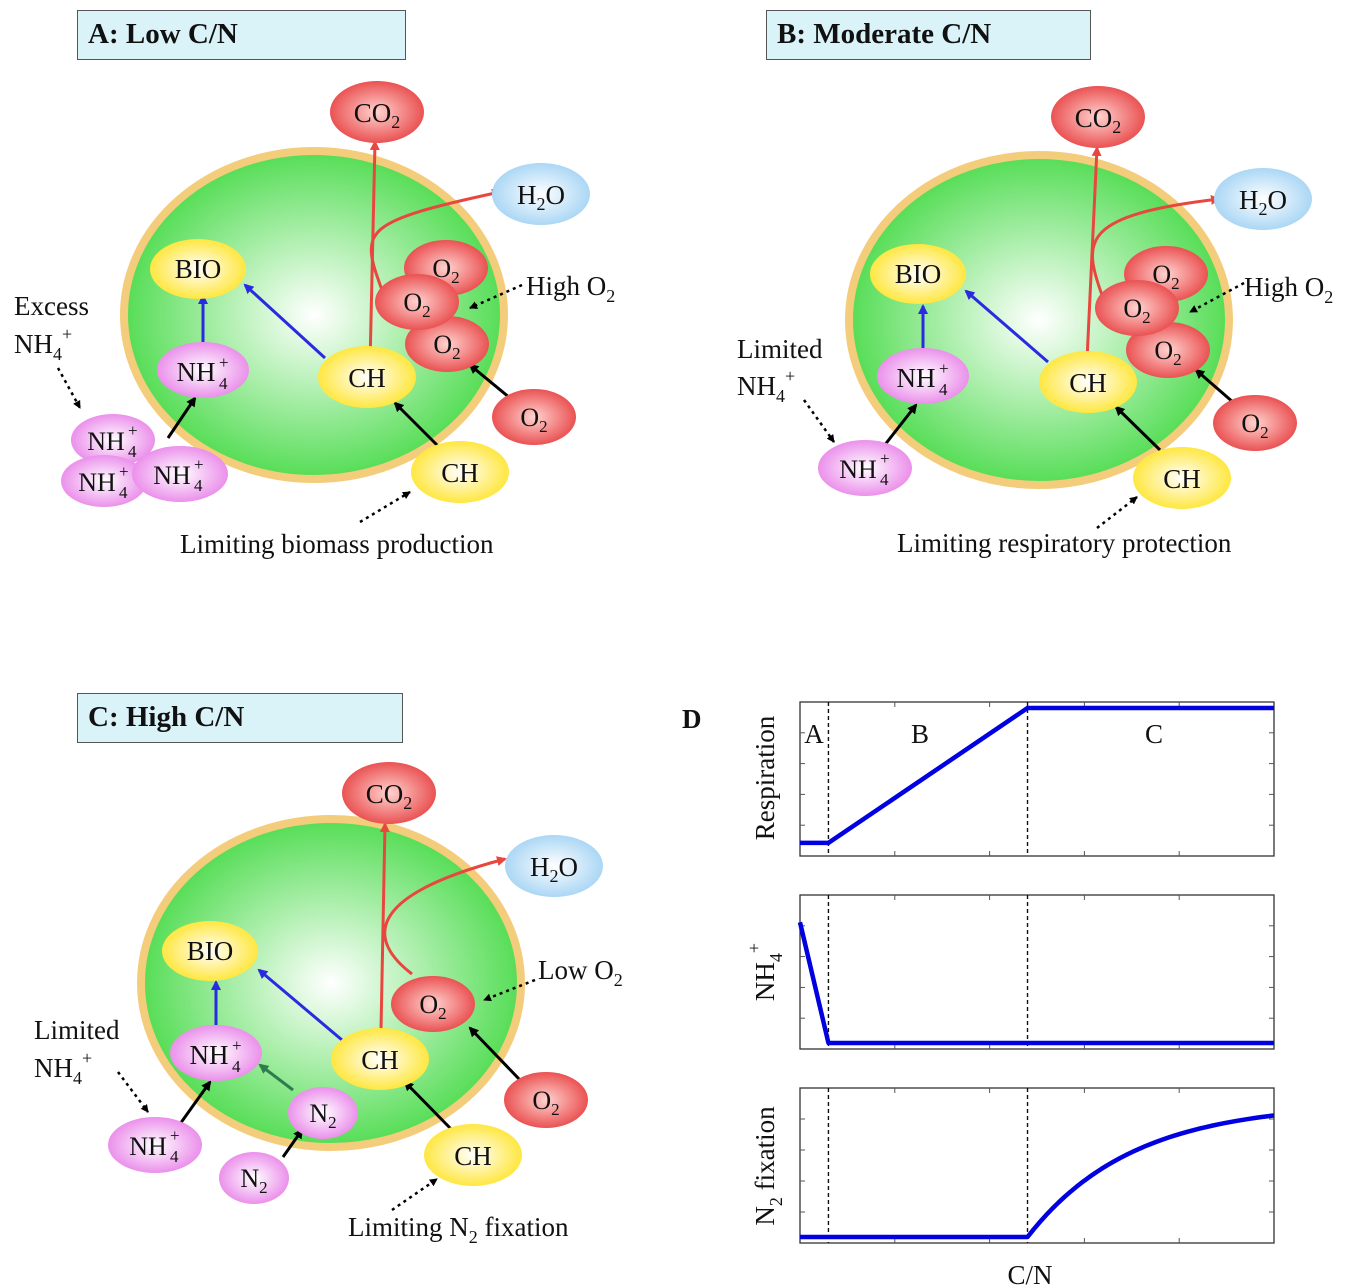 This screenshot has width=1364, height=1287. Describe the element at coordinates (765, 972) in the screenshot. I see `nh4-ylabel: NH4+` at that location.